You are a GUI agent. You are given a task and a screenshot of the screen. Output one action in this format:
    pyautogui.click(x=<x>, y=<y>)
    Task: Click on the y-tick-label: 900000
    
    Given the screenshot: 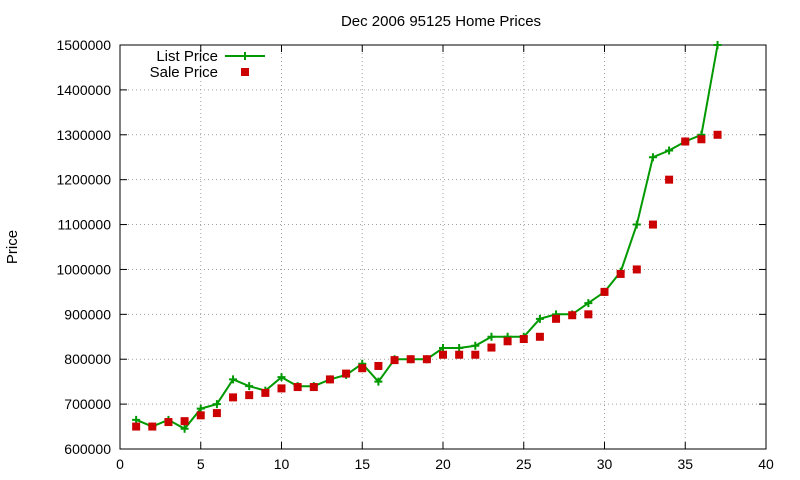 What is the action you would take?
    pyautogui.click(x=87, y=314)
    